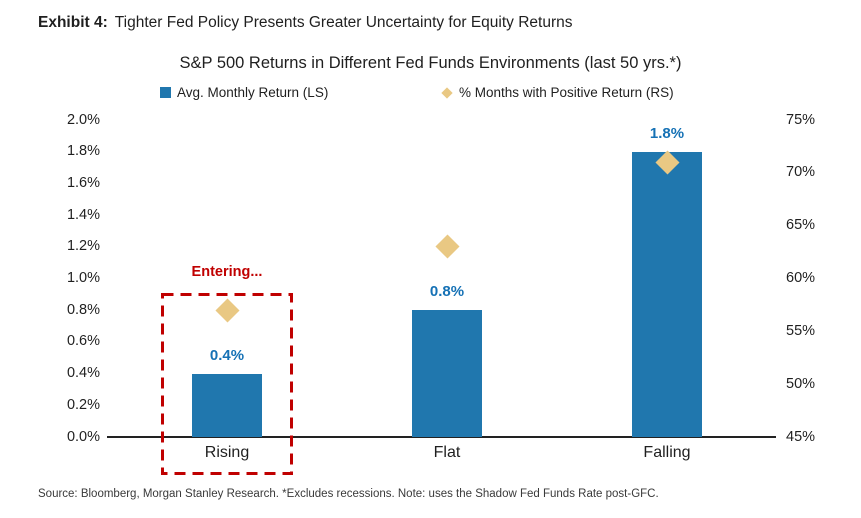 The width and height of the screenshot is (861, 518). I want to click on left-axis-tick-2.0%: 2.0%, so click(83, 119).